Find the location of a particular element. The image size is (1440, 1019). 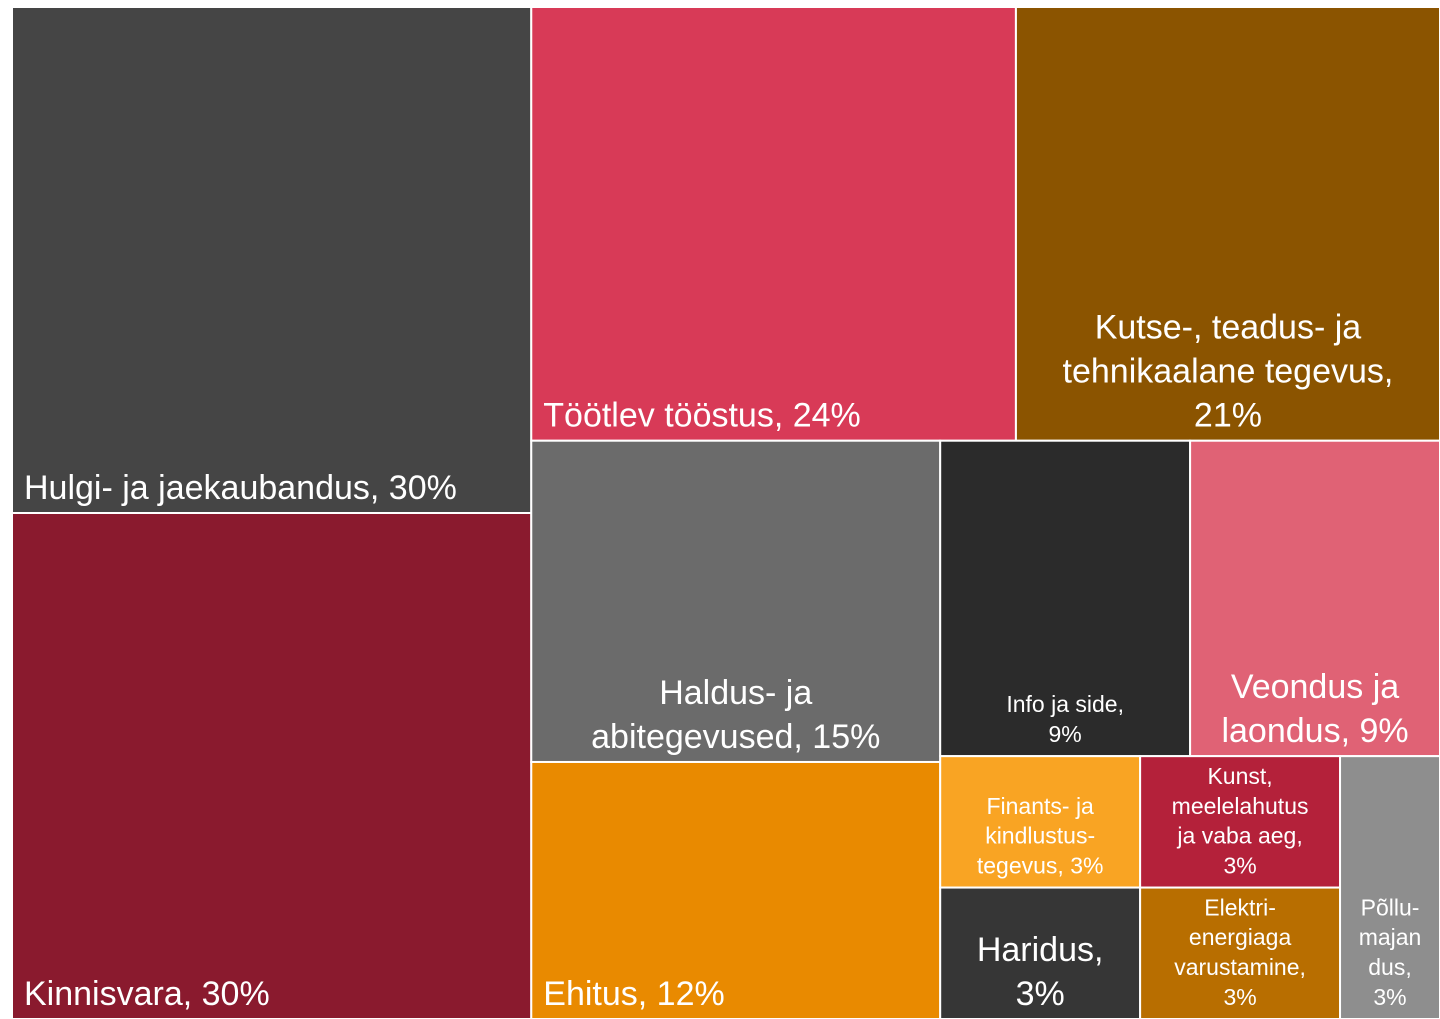

tile-label: Hulgi- ja jaekaubandus, 30% is located at coordinates (240, 488).